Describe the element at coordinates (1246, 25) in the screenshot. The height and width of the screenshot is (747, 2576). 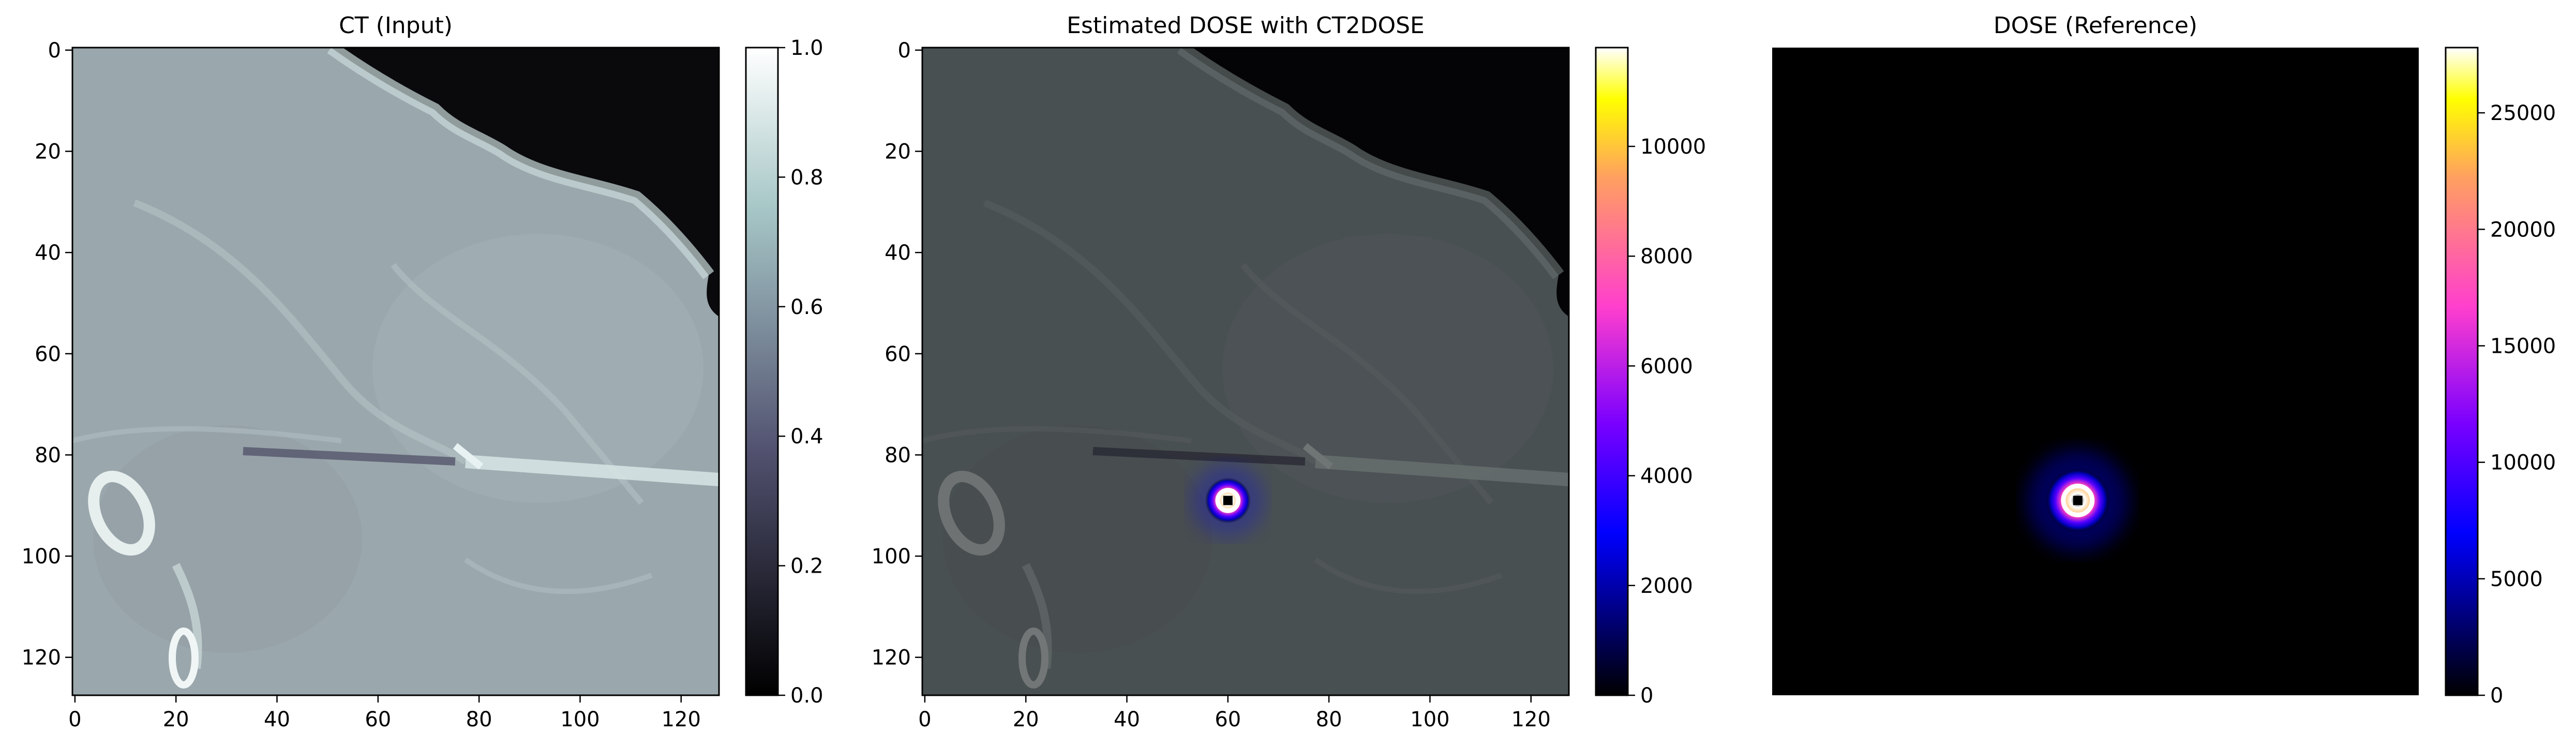
I see `panel-title: Estimated DOSE with CT2DOSE` at that location.